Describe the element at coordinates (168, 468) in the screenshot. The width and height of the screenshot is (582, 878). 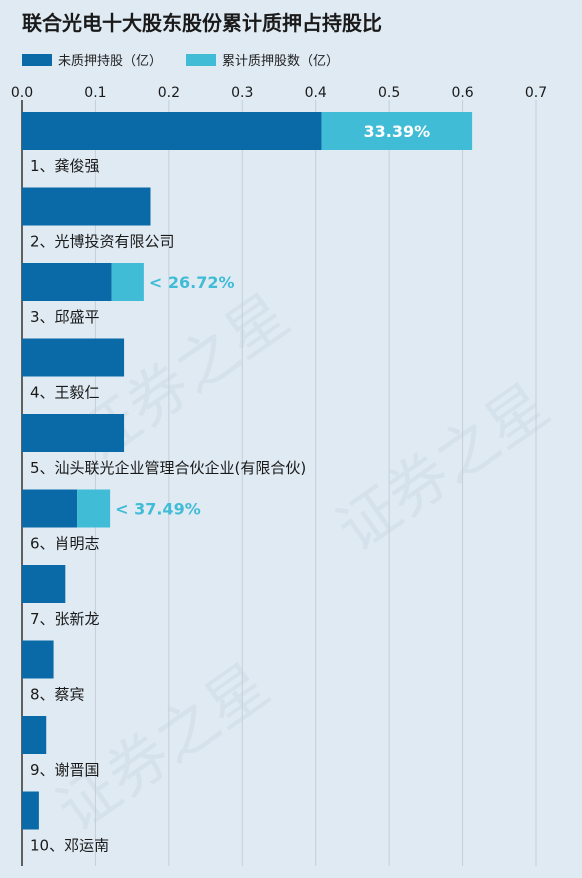
I see `category-label: 5、汕头联光企业管理合伙企业(有限合伙)` at that location.